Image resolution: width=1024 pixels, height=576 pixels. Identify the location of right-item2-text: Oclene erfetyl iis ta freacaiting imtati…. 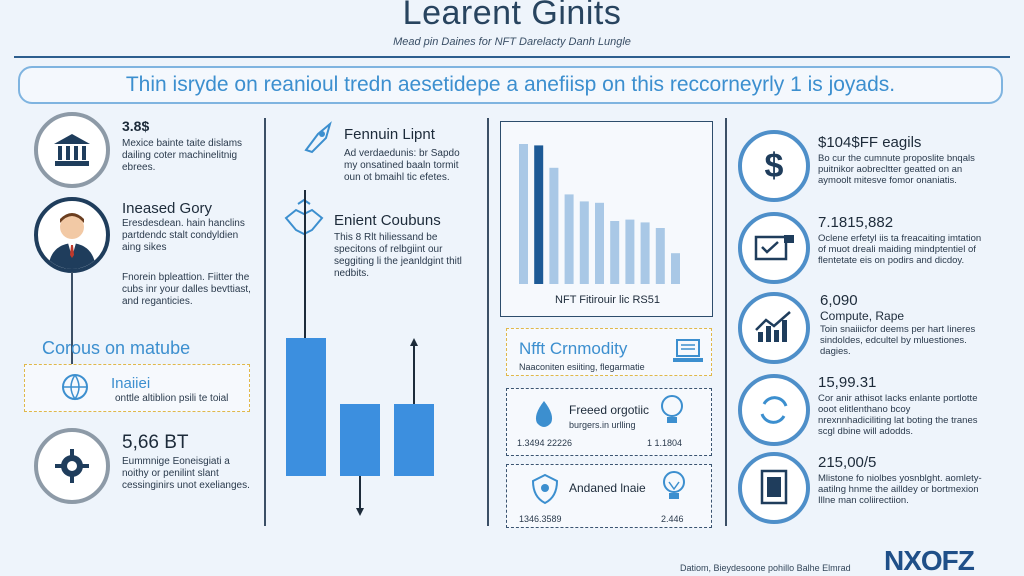
(900, 249).